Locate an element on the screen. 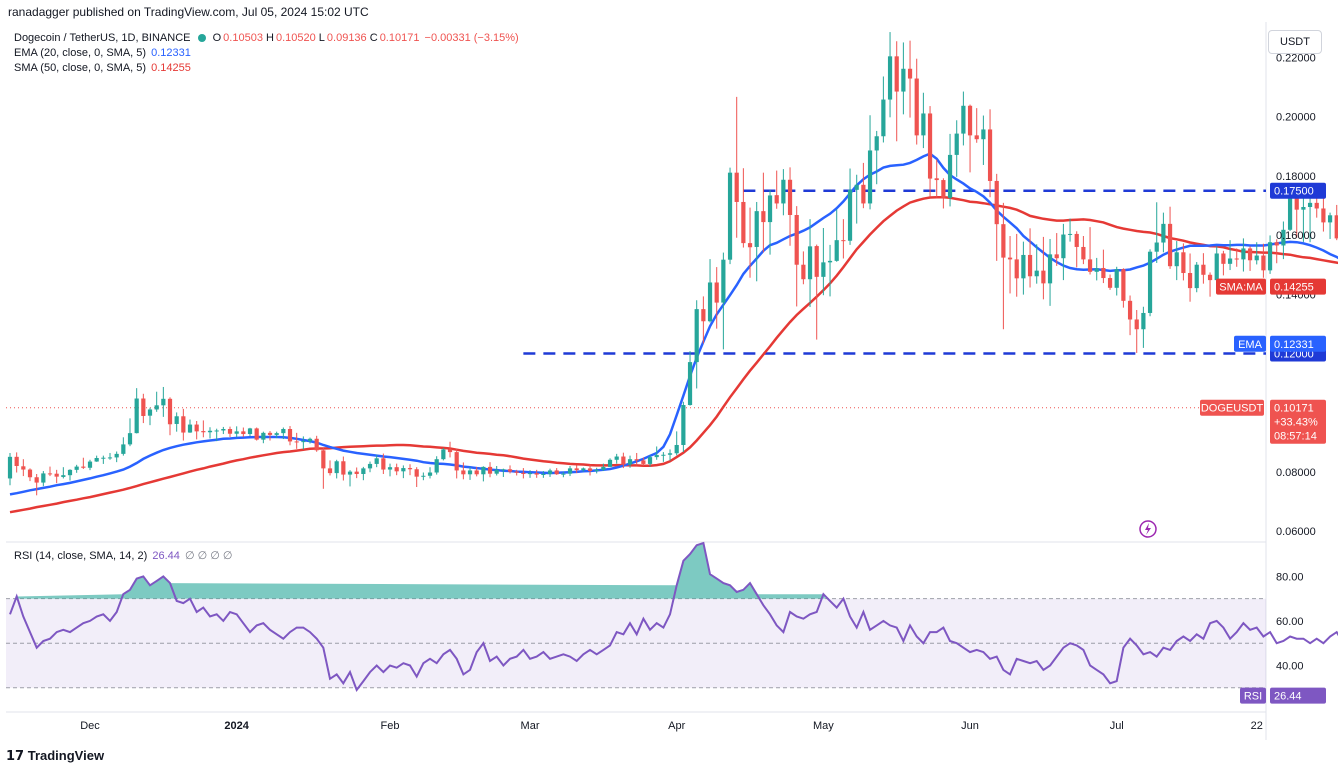 This screenshot has height=771, width=1338. rsi-tick-label: 40.00 is located at coordinates (1290, 666).